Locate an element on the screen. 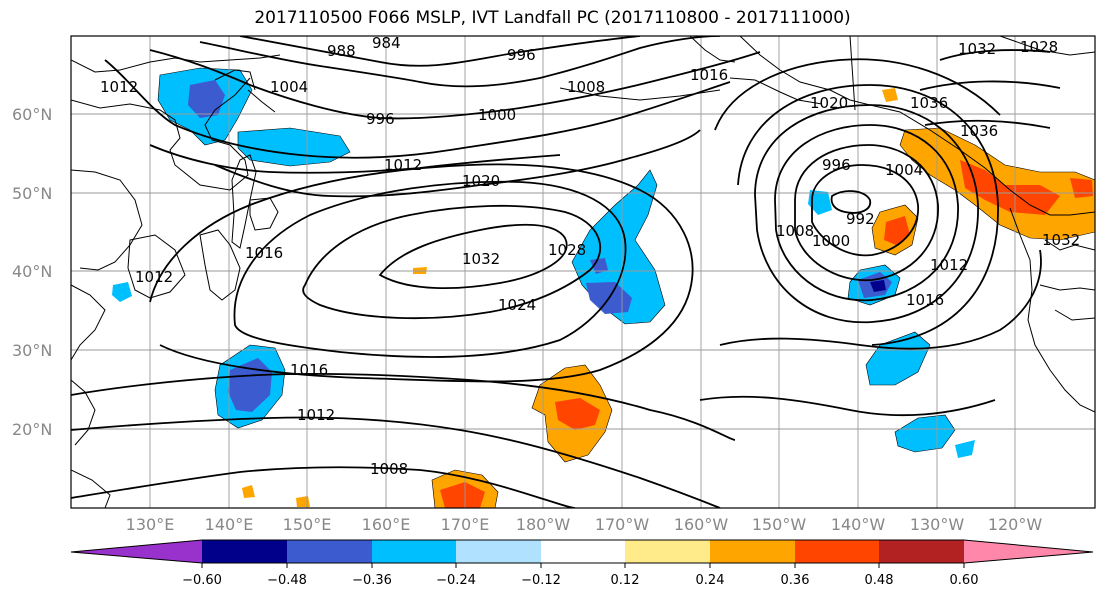 The image size is (1105, 601). latitude-labels: 60°N 50°N 40°N 30°N 20°N is located at coordinates (32, 272).